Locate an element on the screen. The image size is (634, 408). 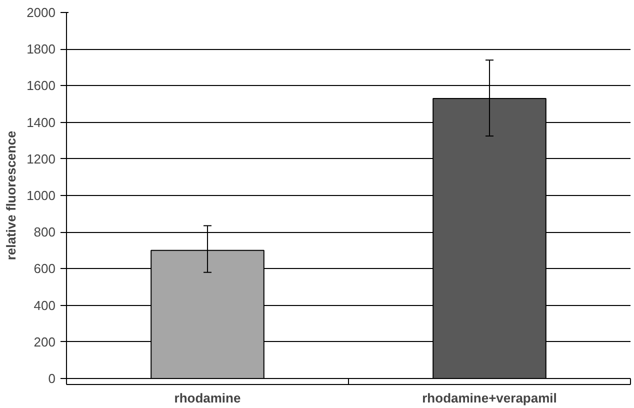
y-tick-label: 2000 is located at coordinates (41, 12).